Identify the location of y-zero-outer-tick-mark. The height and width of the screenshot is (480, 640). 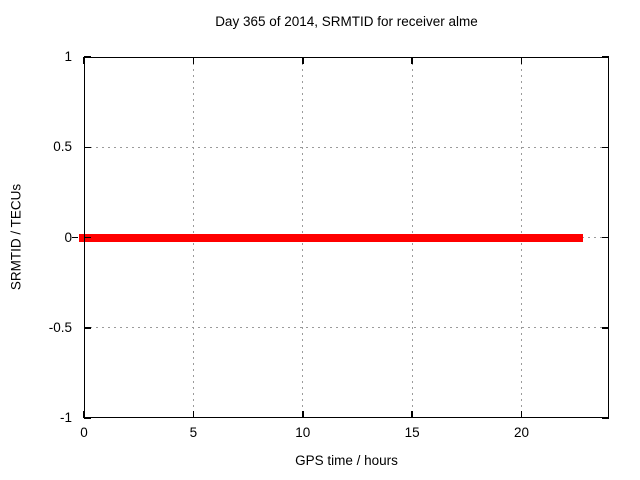
(75, 237).